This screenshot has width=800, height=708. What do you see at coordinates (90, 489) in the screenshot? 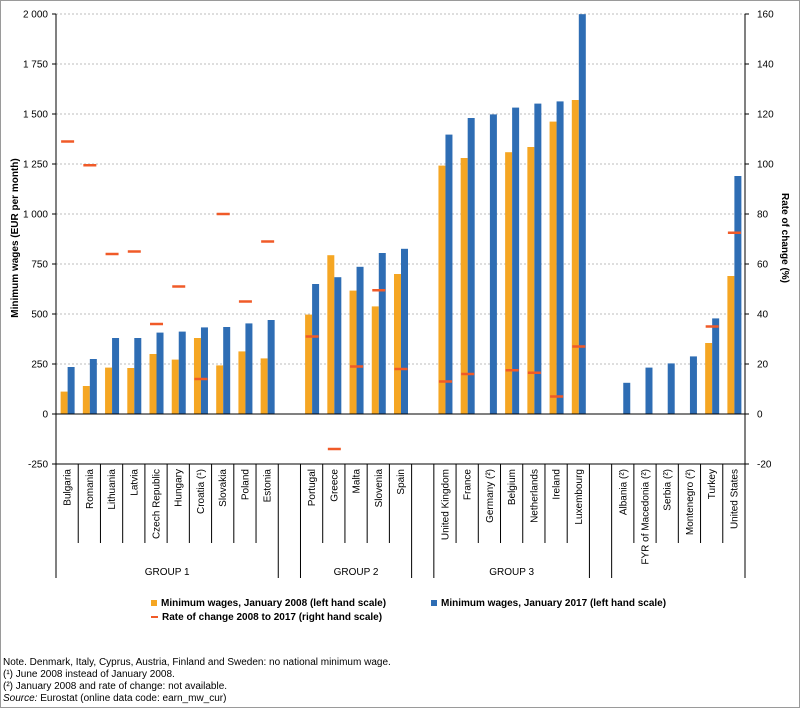
I see `category-label: Romania` at bounding box center [90, 489].